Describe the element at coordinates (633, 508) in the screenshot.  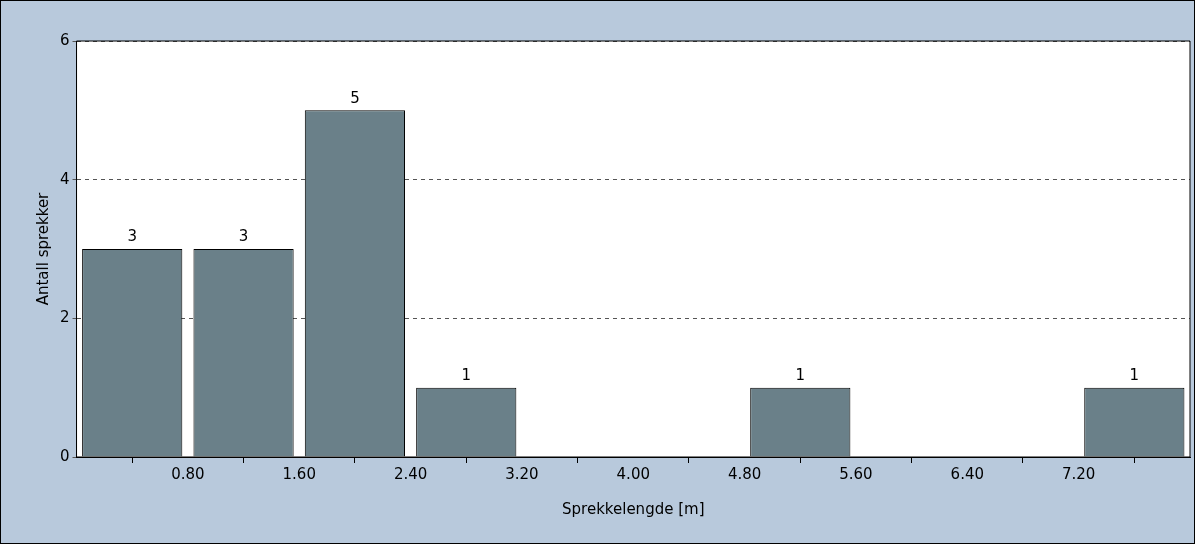
I see `x-axis-title: Sprekkelengde [m]` at that location.